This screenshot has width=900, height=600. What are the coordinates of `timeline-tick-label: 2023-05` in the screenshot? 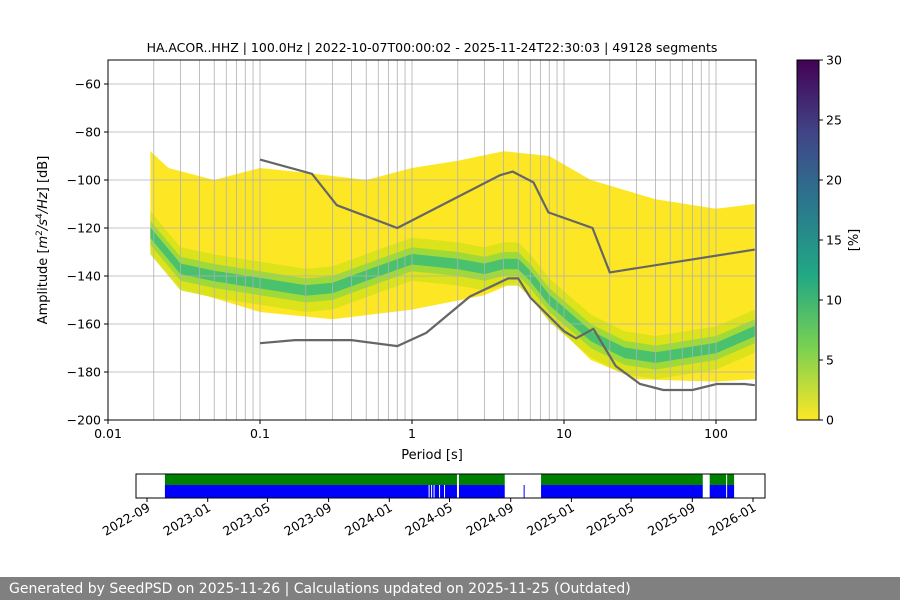 It's located at (246, 519).